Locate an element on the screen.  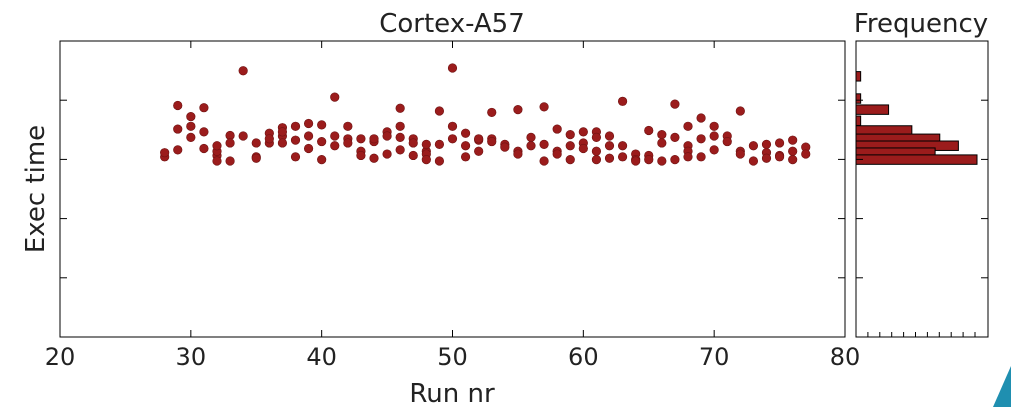
histogram-ticks is located at coordinates (921, 189).